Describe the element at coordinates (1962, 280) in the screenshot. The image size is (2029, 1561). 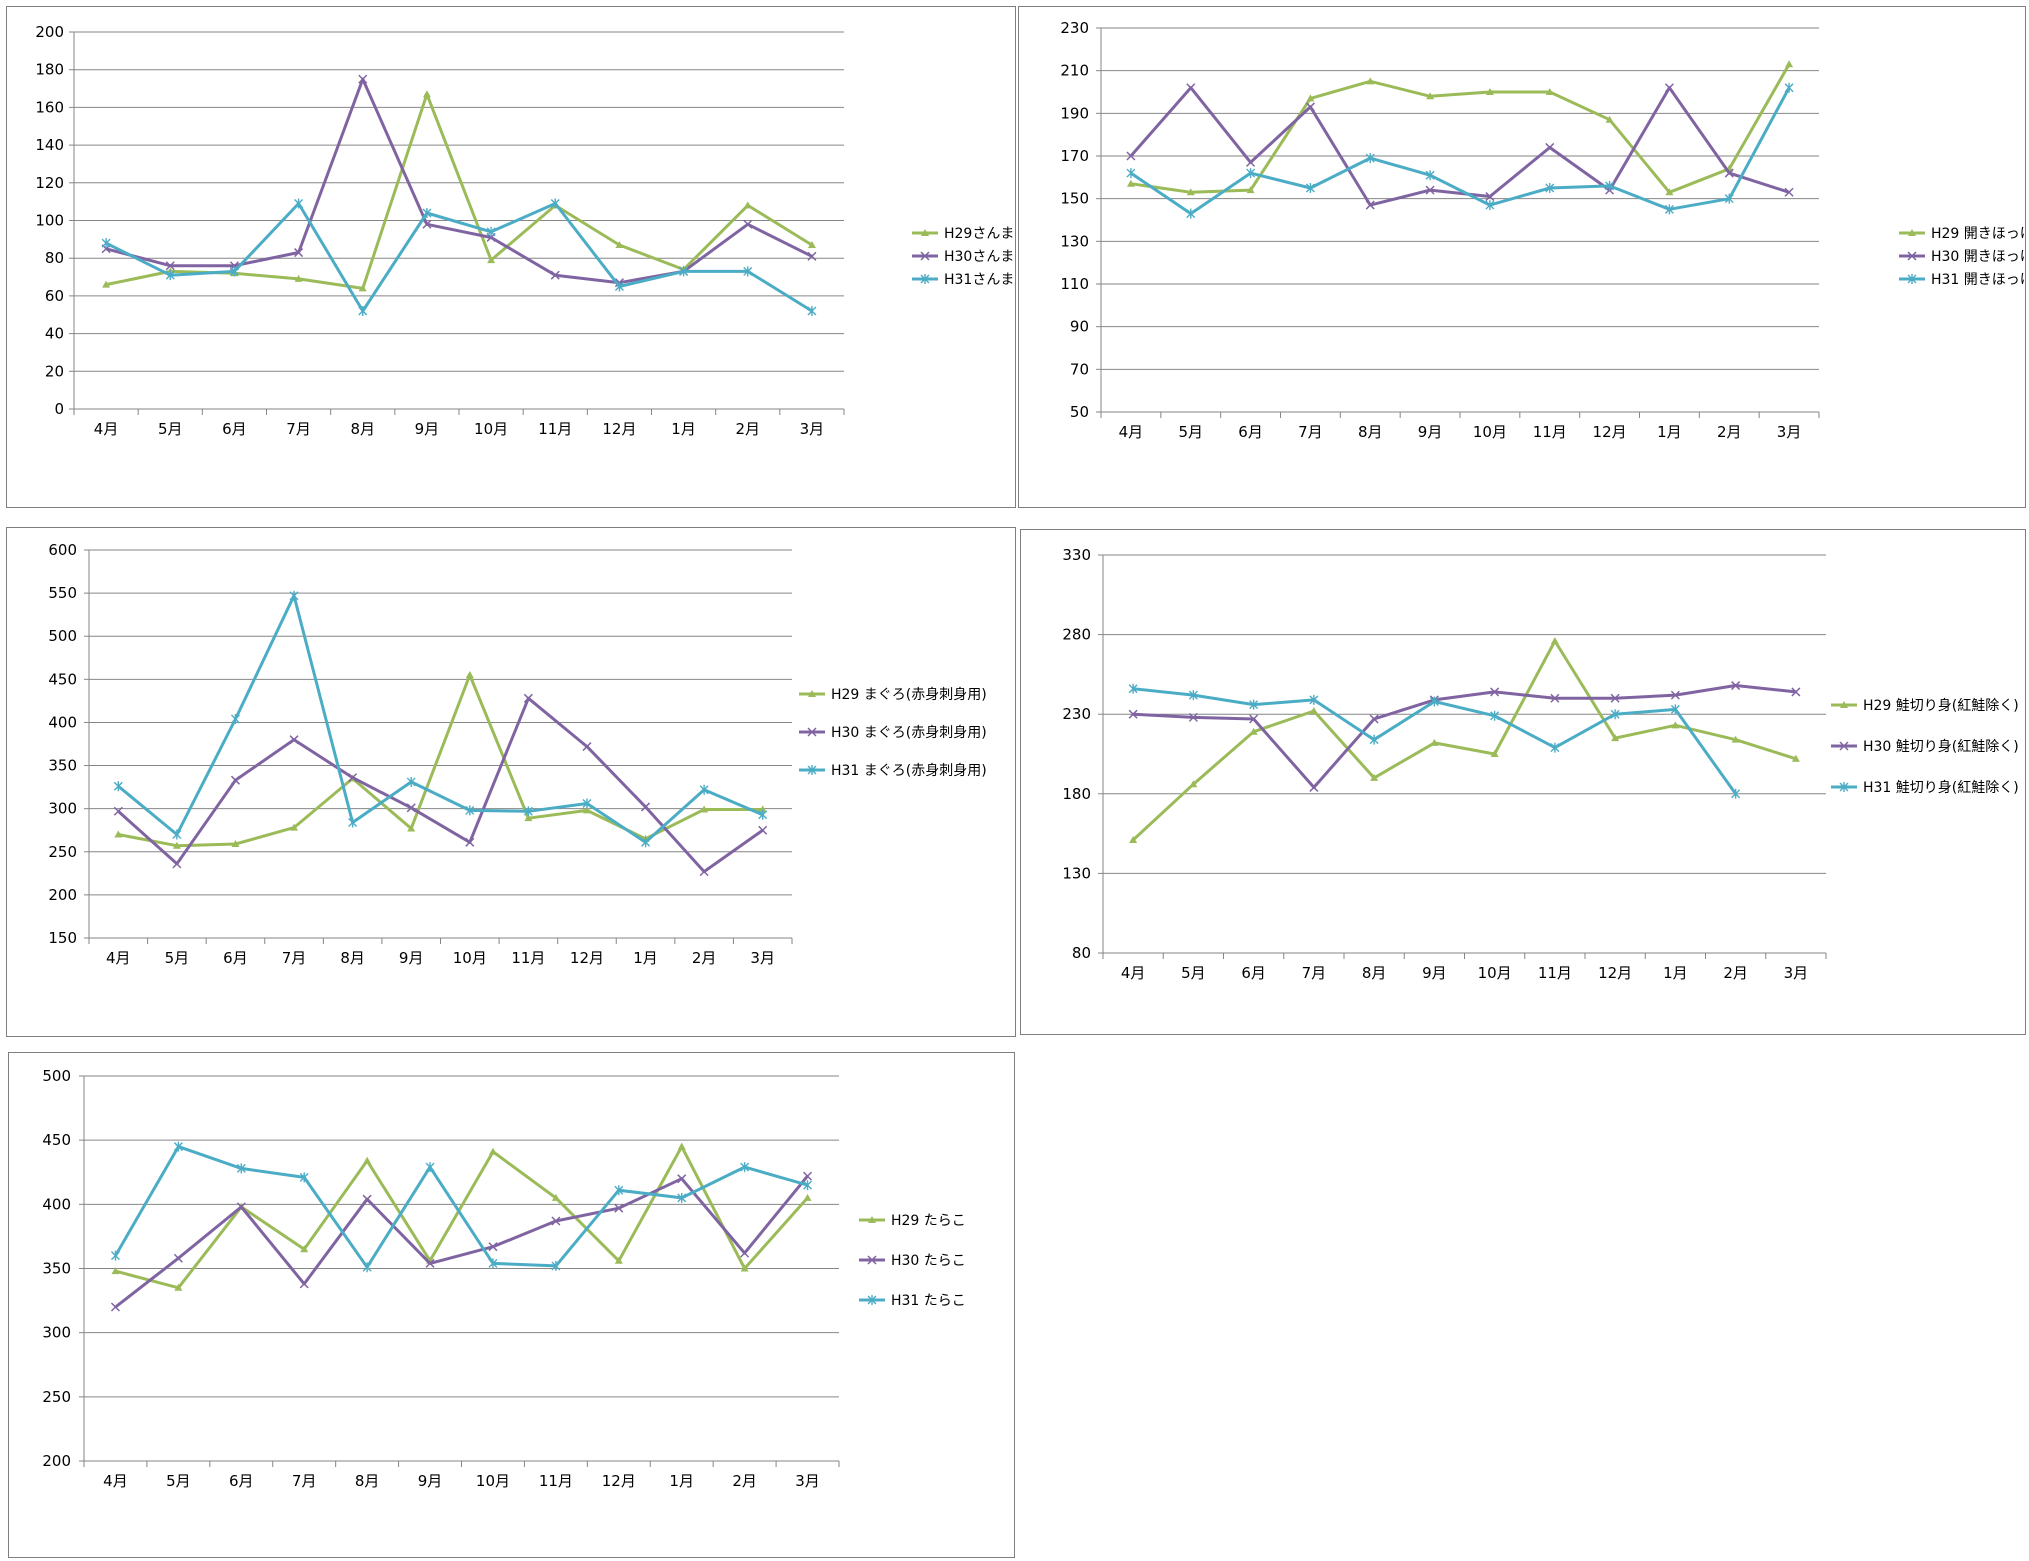
I see `legend-entry: H31 開きほっけ` at that location.